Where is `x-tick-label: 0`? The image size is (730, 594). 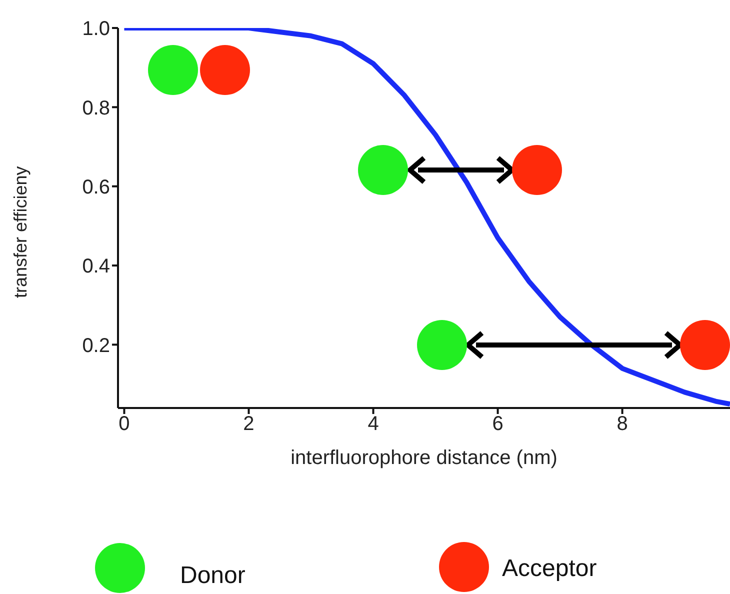 x-tick-label: 0 is located at coordinates (124, 424).